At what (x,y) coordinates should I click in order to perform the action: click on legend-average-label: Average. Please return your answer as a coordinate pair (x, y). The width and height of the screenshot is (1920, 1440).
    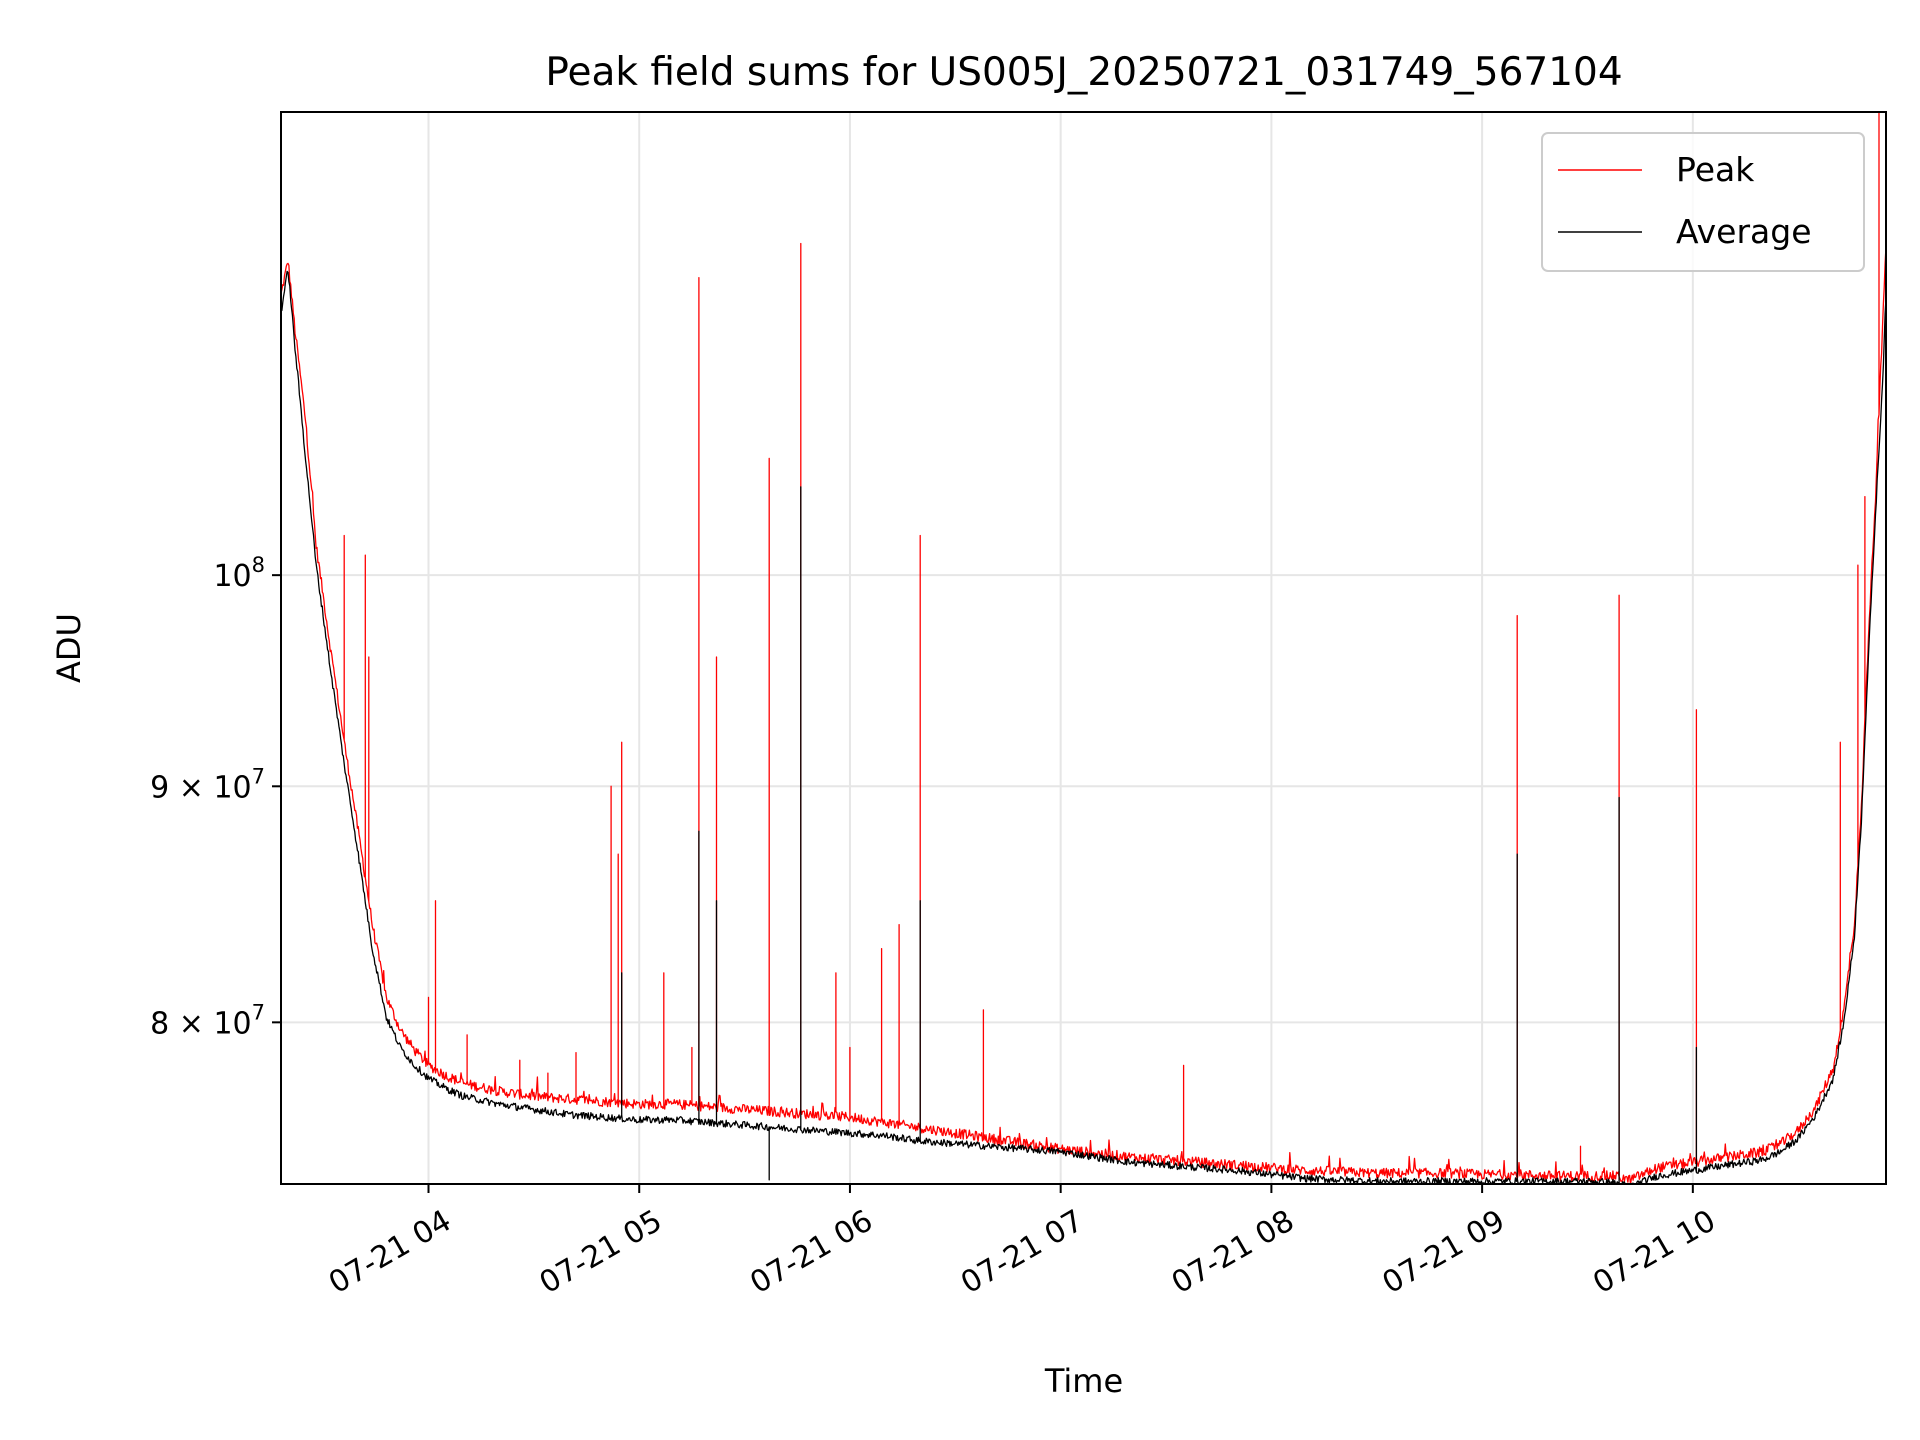
    Looking at the image, I should click on (1744, 231).